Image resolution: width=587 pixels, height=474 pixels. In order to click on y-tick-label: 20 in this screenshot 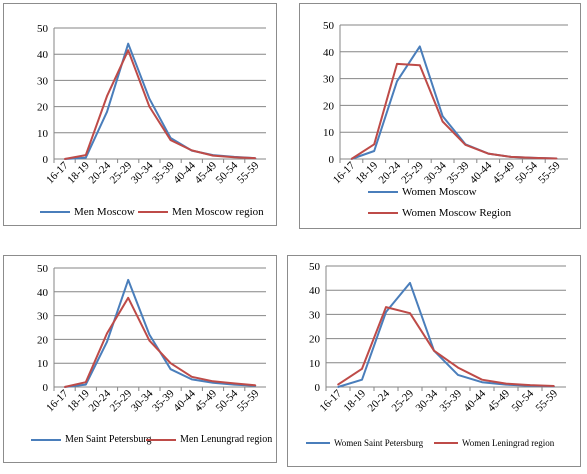, I will do `click(329, 106)`.